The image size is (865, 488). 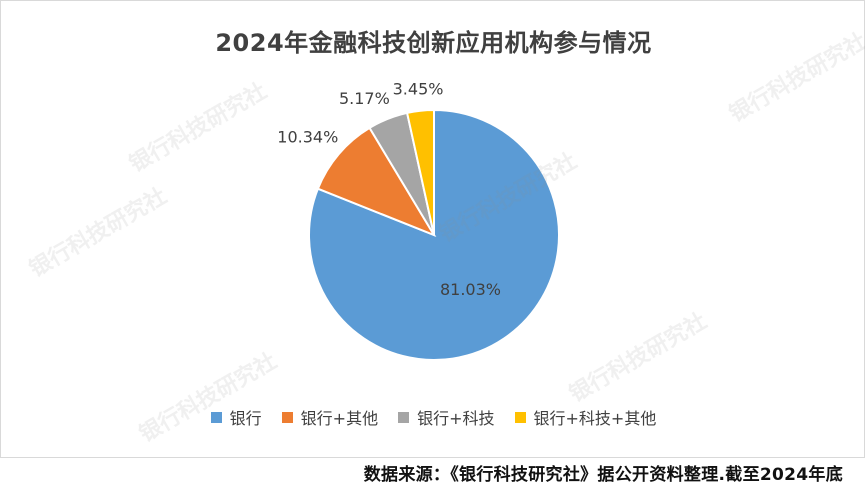 I want to click on legend-item: 银行, so click(x=236, y=417).